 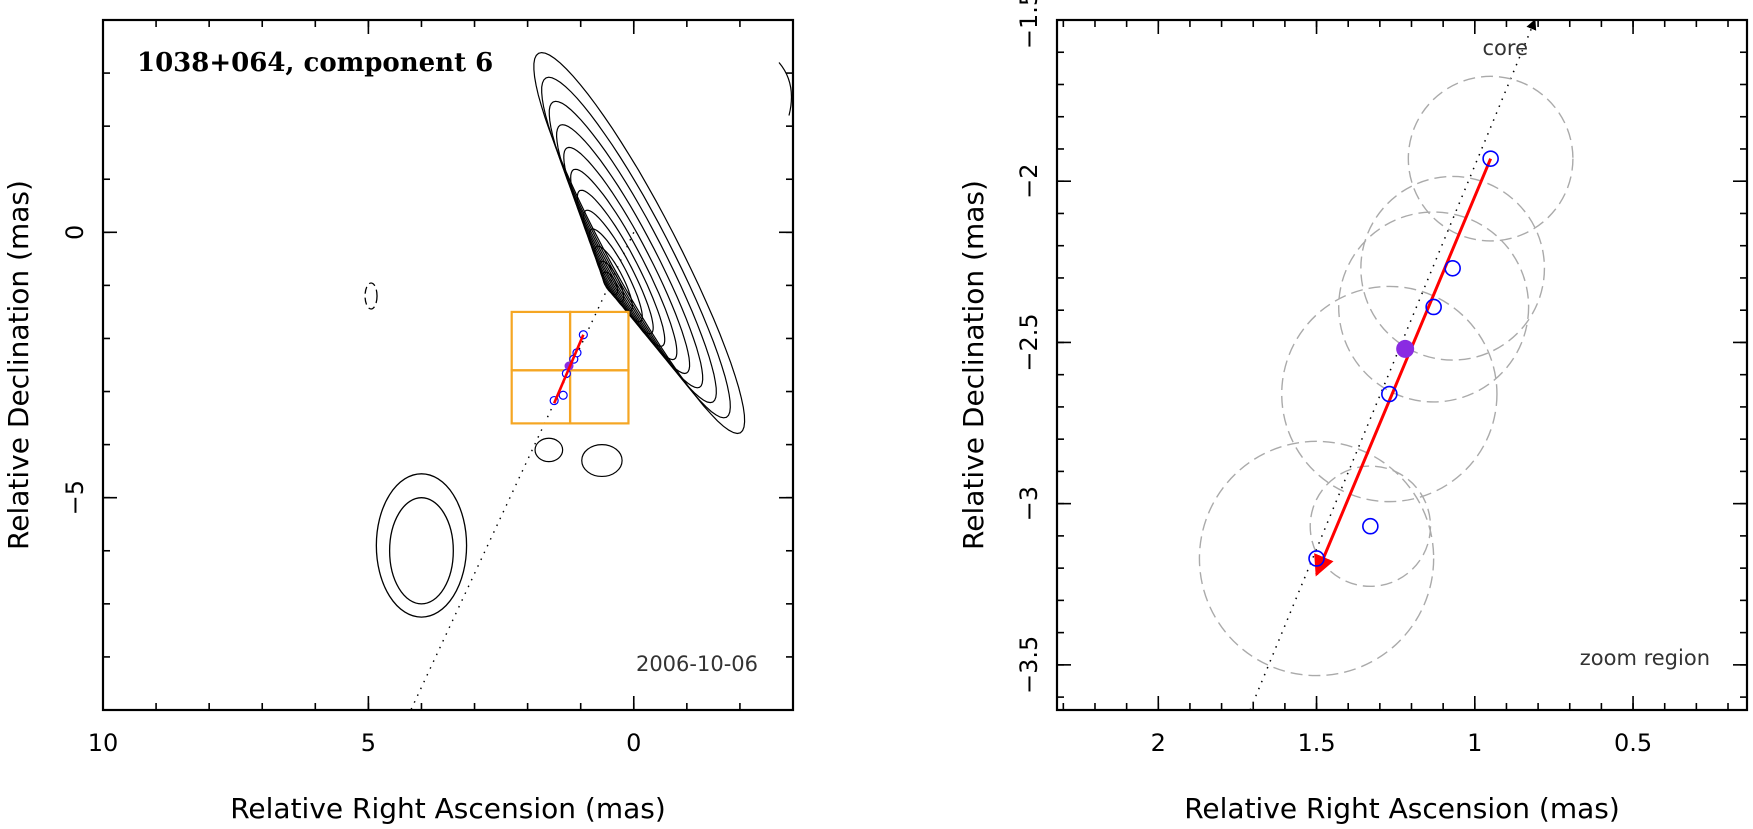 I want to click on x-tick-label: 0.5, so click(x=1633, y=743).